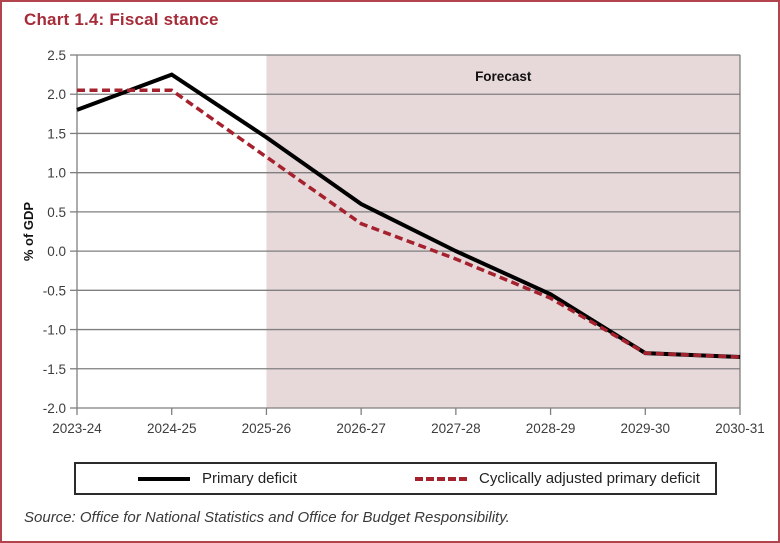 The height and width of the screenshot is (543, 780). What do you see at coordinates (740, 428) in the screenshot?
I see `x-tick-label: 2030-31` at bounding box center [740, 428].